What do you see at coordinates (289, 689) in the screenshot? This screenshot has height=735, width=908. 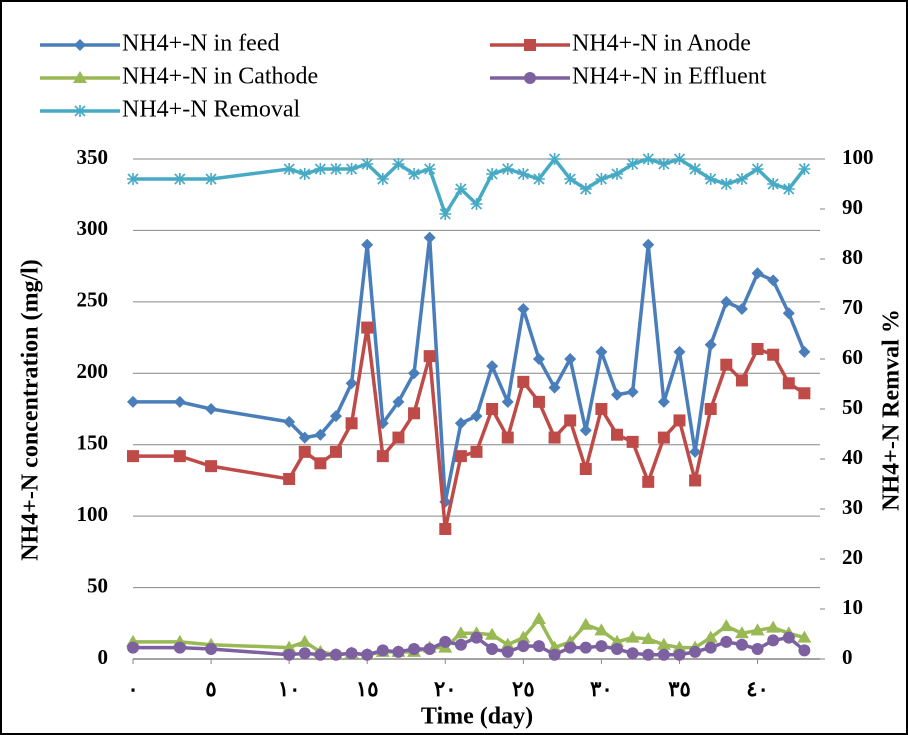 I see `x-tick-label: ١٠` at bounding box center [289, 689].